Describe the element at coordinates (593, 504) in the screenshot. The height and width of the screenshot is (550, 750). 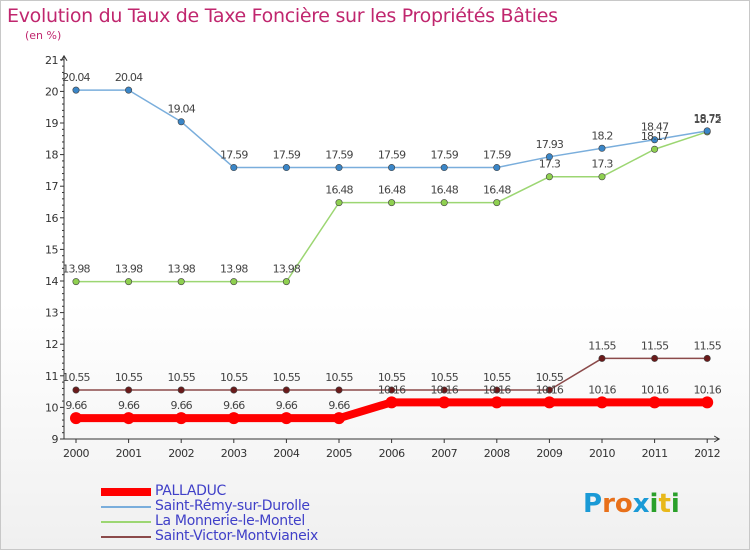
I see `logo-letter: P` at that location.